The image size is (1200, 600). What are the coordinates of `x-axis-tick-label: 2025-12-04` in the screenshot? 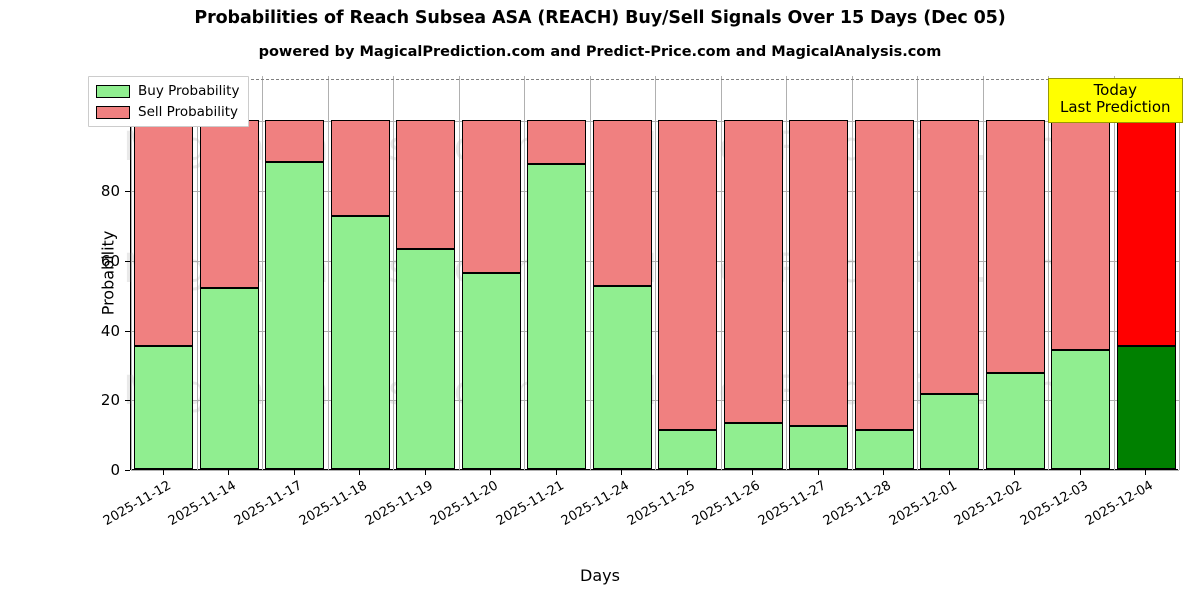 It's located at (1120, 503).